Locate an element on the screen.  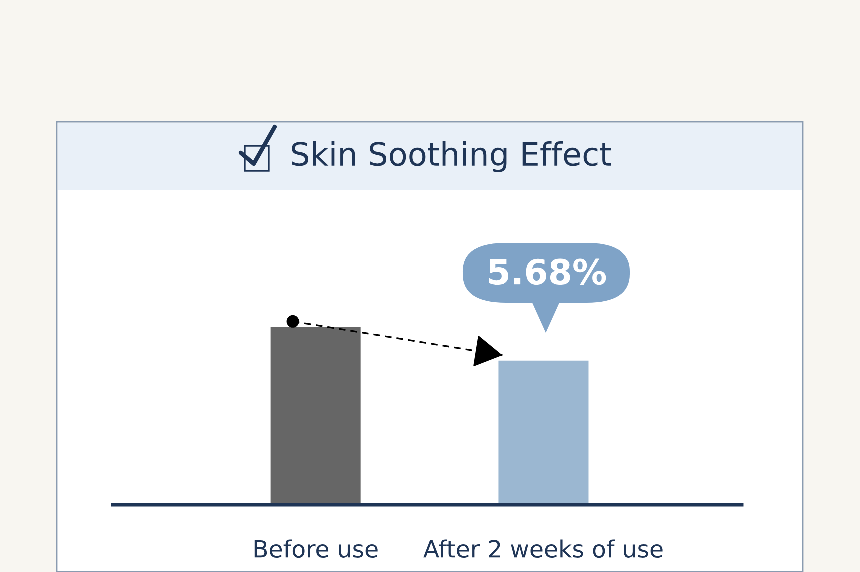
x-tick-label: After 2 weeks of use is located at coordinates (543, 549).